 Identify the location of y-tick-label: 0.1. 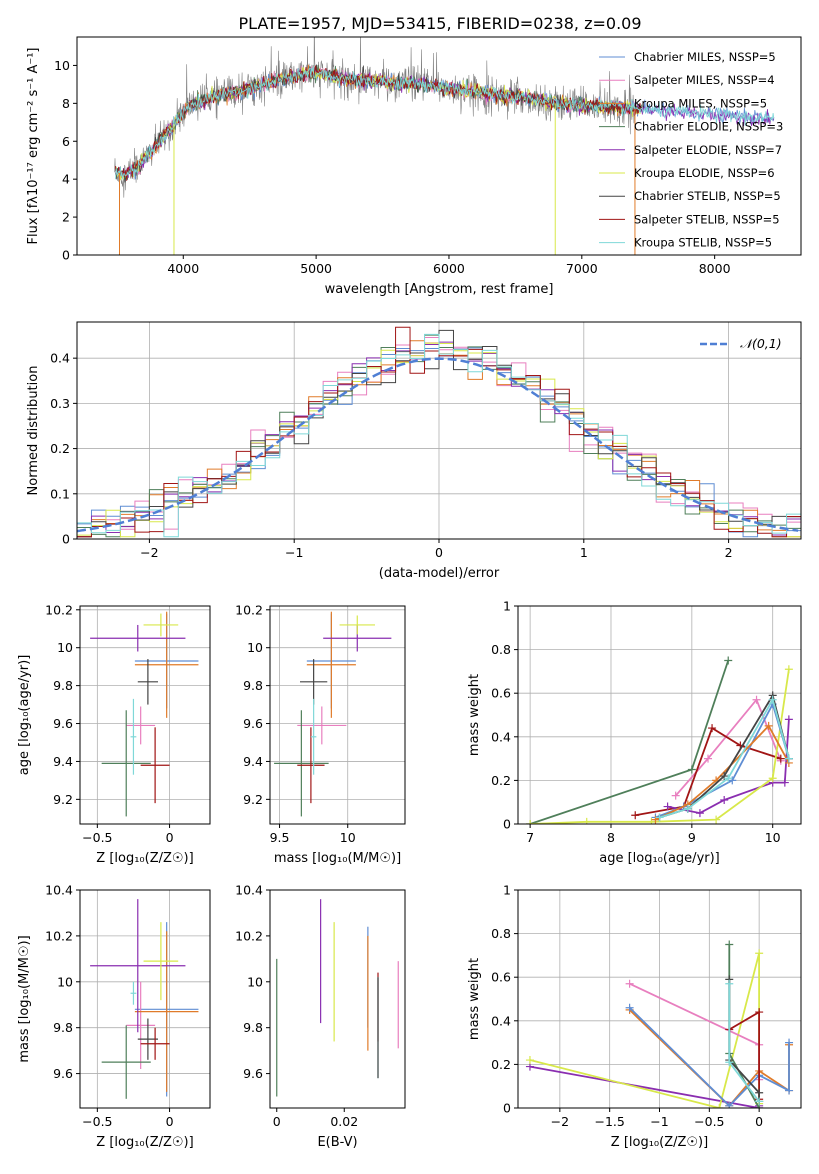
(60, 493).